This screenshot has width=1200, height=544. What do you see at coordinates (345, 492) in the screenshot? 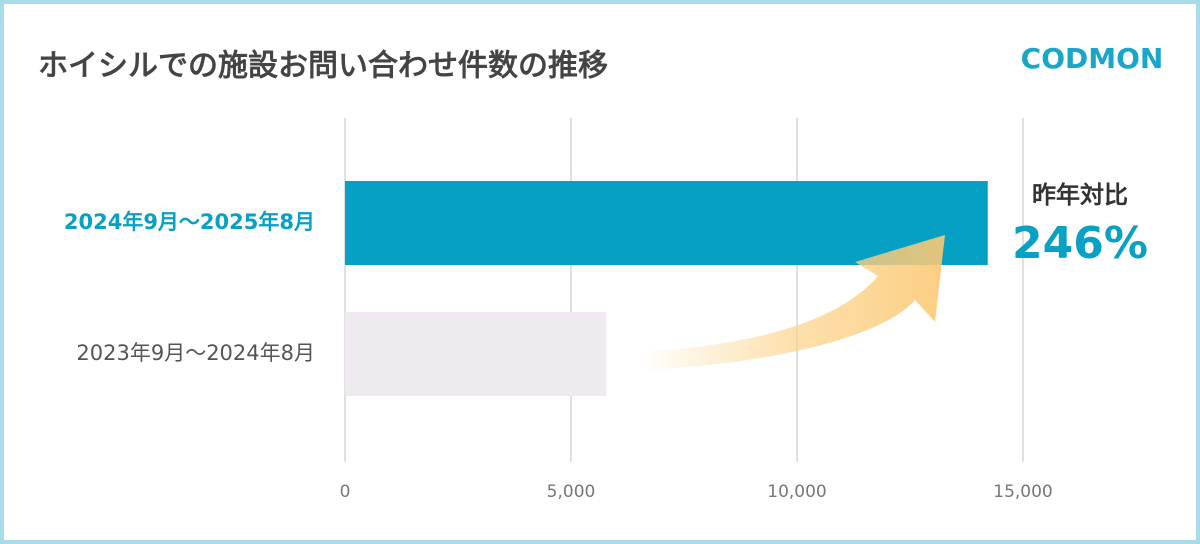
I see `x-tick-label: 0` at bounding box center [345, 492].